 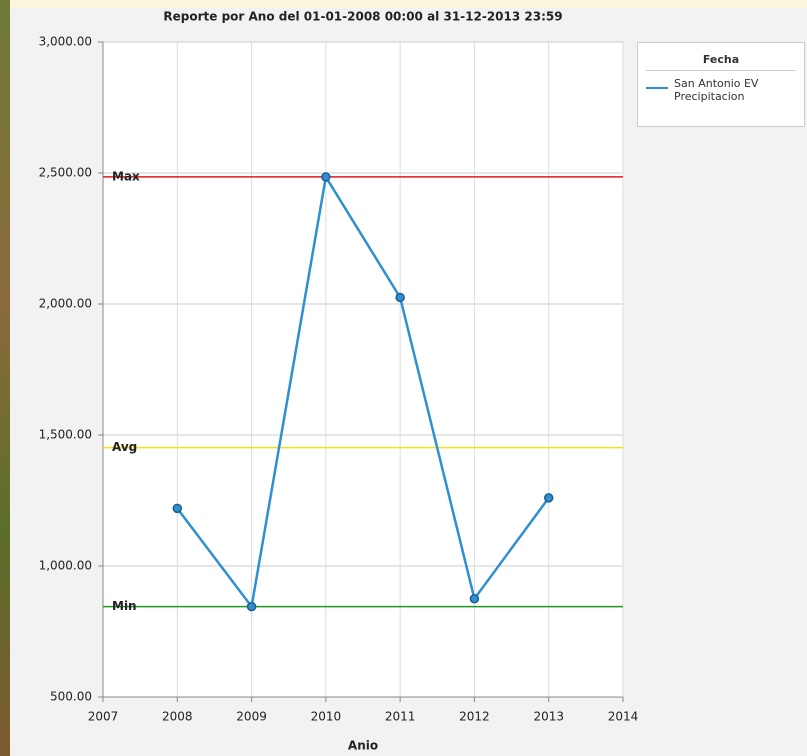 I want to click on legend-entry: San Antonio EV Precipitacion, so click(x=721, y=90).